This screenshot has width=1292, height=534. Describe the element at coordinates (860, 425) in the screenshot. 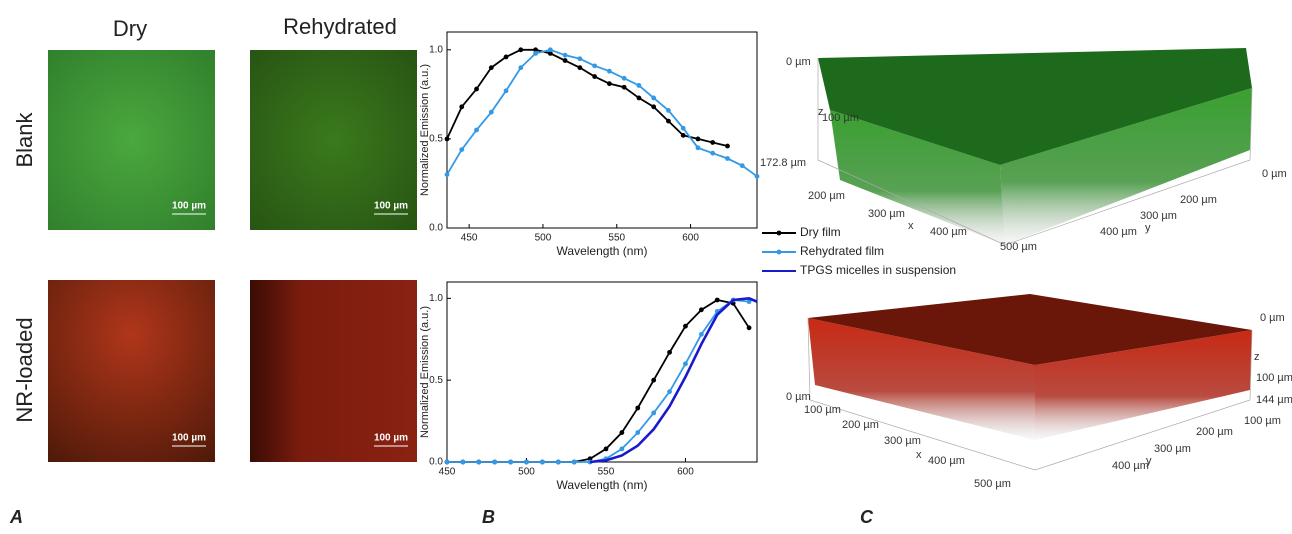

I see `axis-label-3d: 200 µm` at that location.